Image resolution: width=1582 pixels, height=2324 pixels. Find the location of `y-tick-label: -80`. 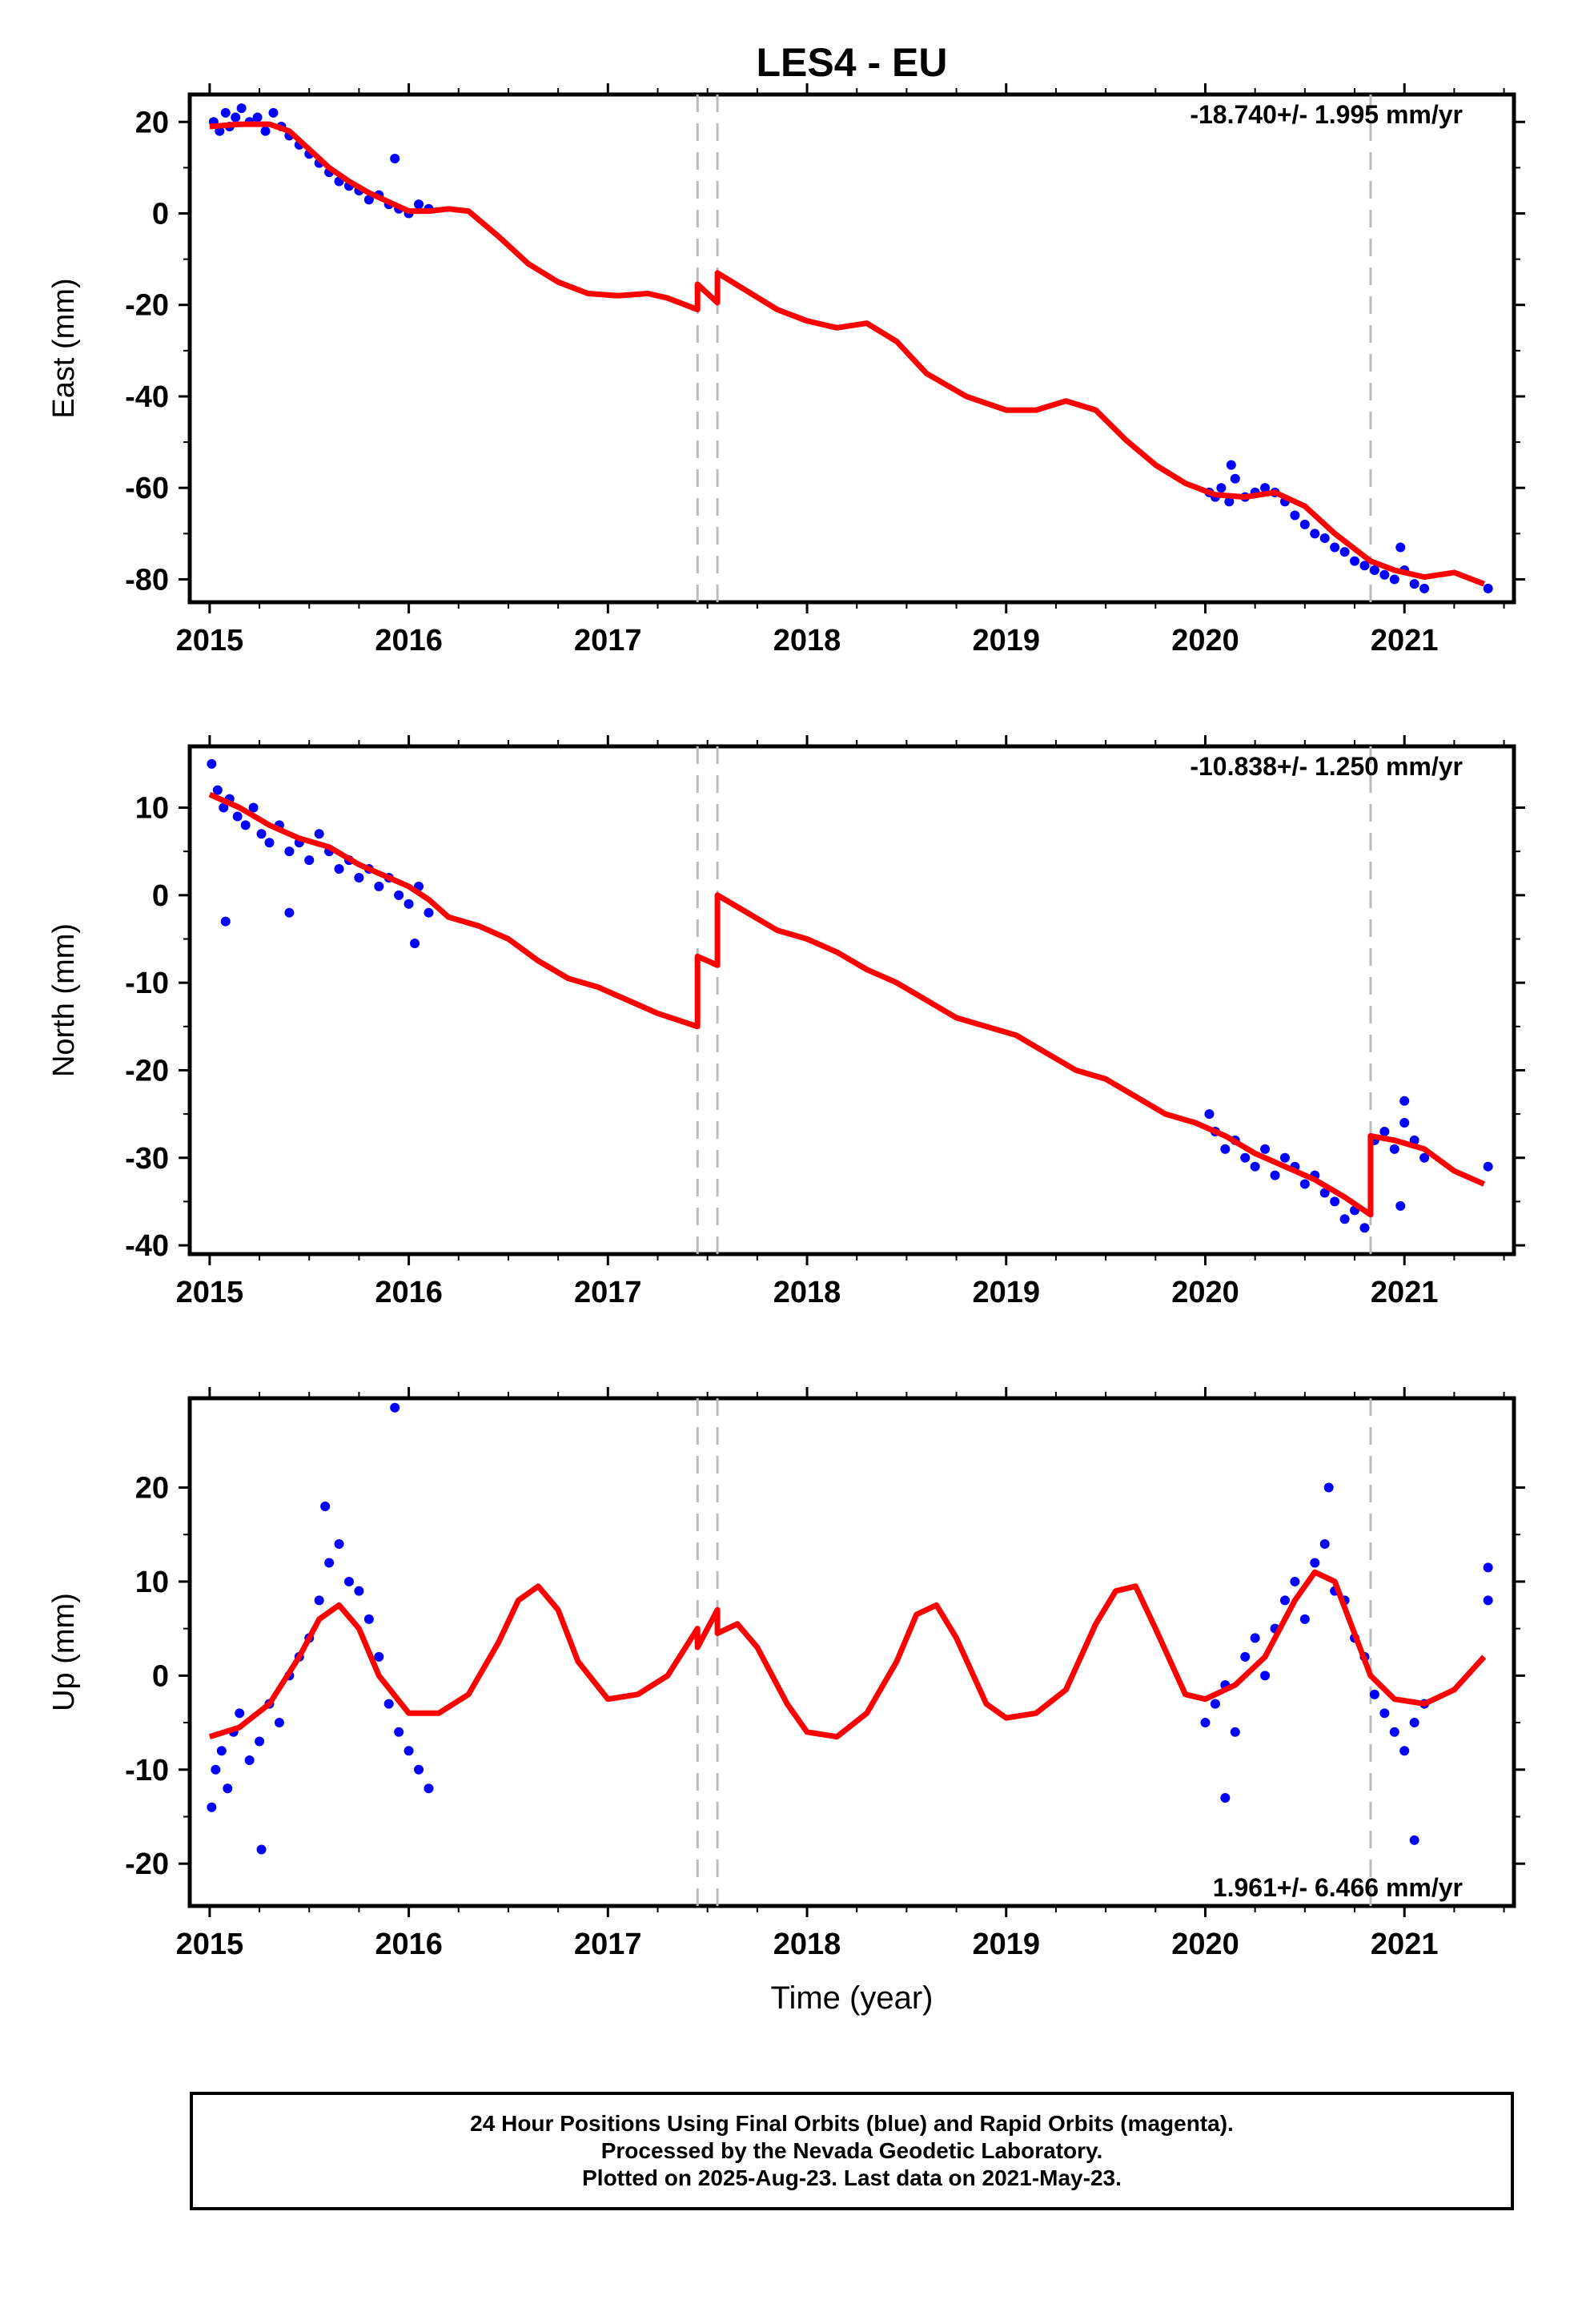

y-tick-label: -80 is located at coordinates (147, 580).